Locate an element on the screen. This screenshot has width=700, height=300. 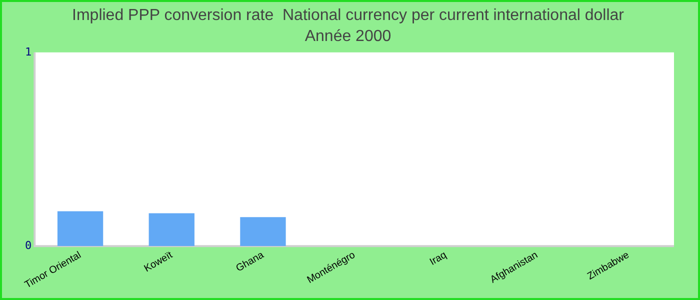
y-tick-label: 1 is located at coordinates (28, 51).